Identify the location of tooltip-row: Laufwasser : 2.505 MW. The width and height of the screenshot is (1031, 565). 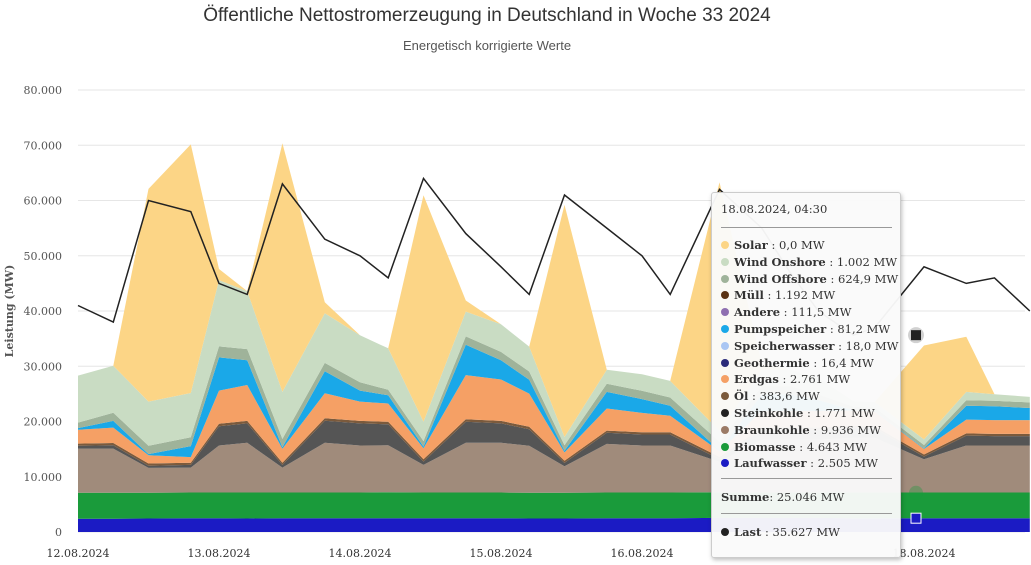
(806, 463).